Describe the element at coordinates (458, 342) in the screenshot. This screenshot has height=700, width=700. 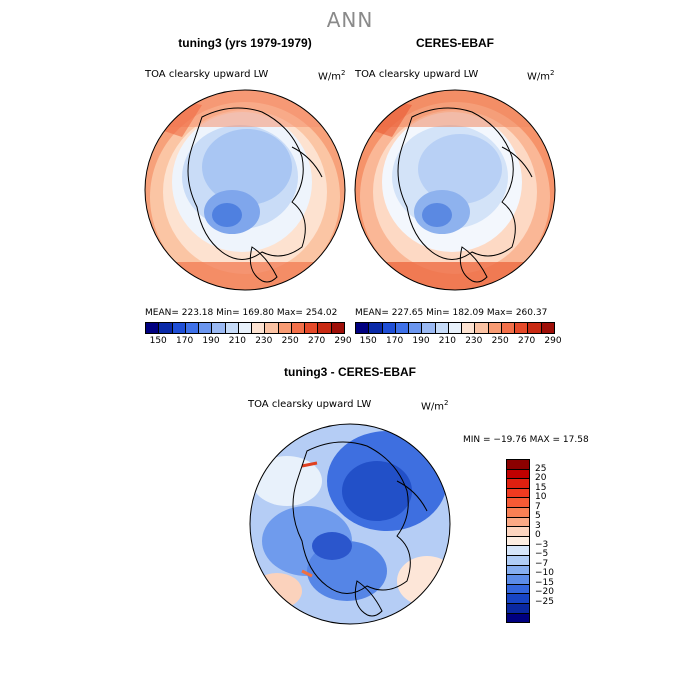
I see `panel-2-colorbar-ticks: 150 170 190 210 230 250 270 290` at that location.